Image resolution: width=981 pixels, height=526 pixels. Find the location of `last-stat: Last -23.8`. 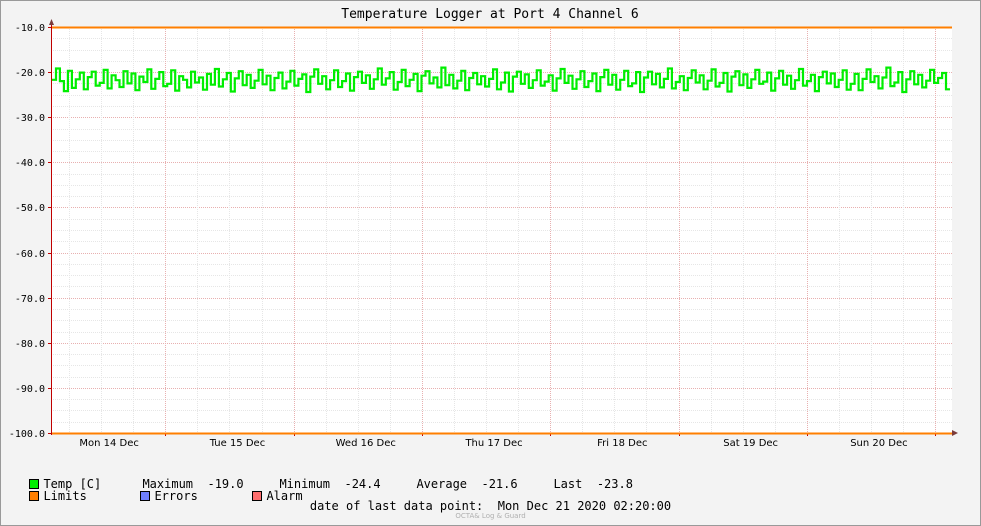

last-stat: Last -23.8 is located at coordinates (586, 477).